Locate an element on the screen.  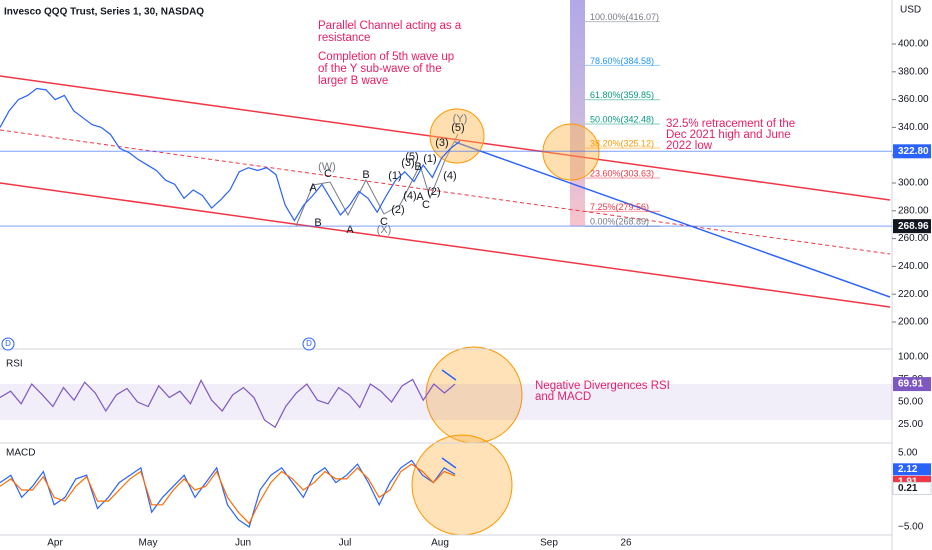
rsi-tag is located at coordinates (912, 384).